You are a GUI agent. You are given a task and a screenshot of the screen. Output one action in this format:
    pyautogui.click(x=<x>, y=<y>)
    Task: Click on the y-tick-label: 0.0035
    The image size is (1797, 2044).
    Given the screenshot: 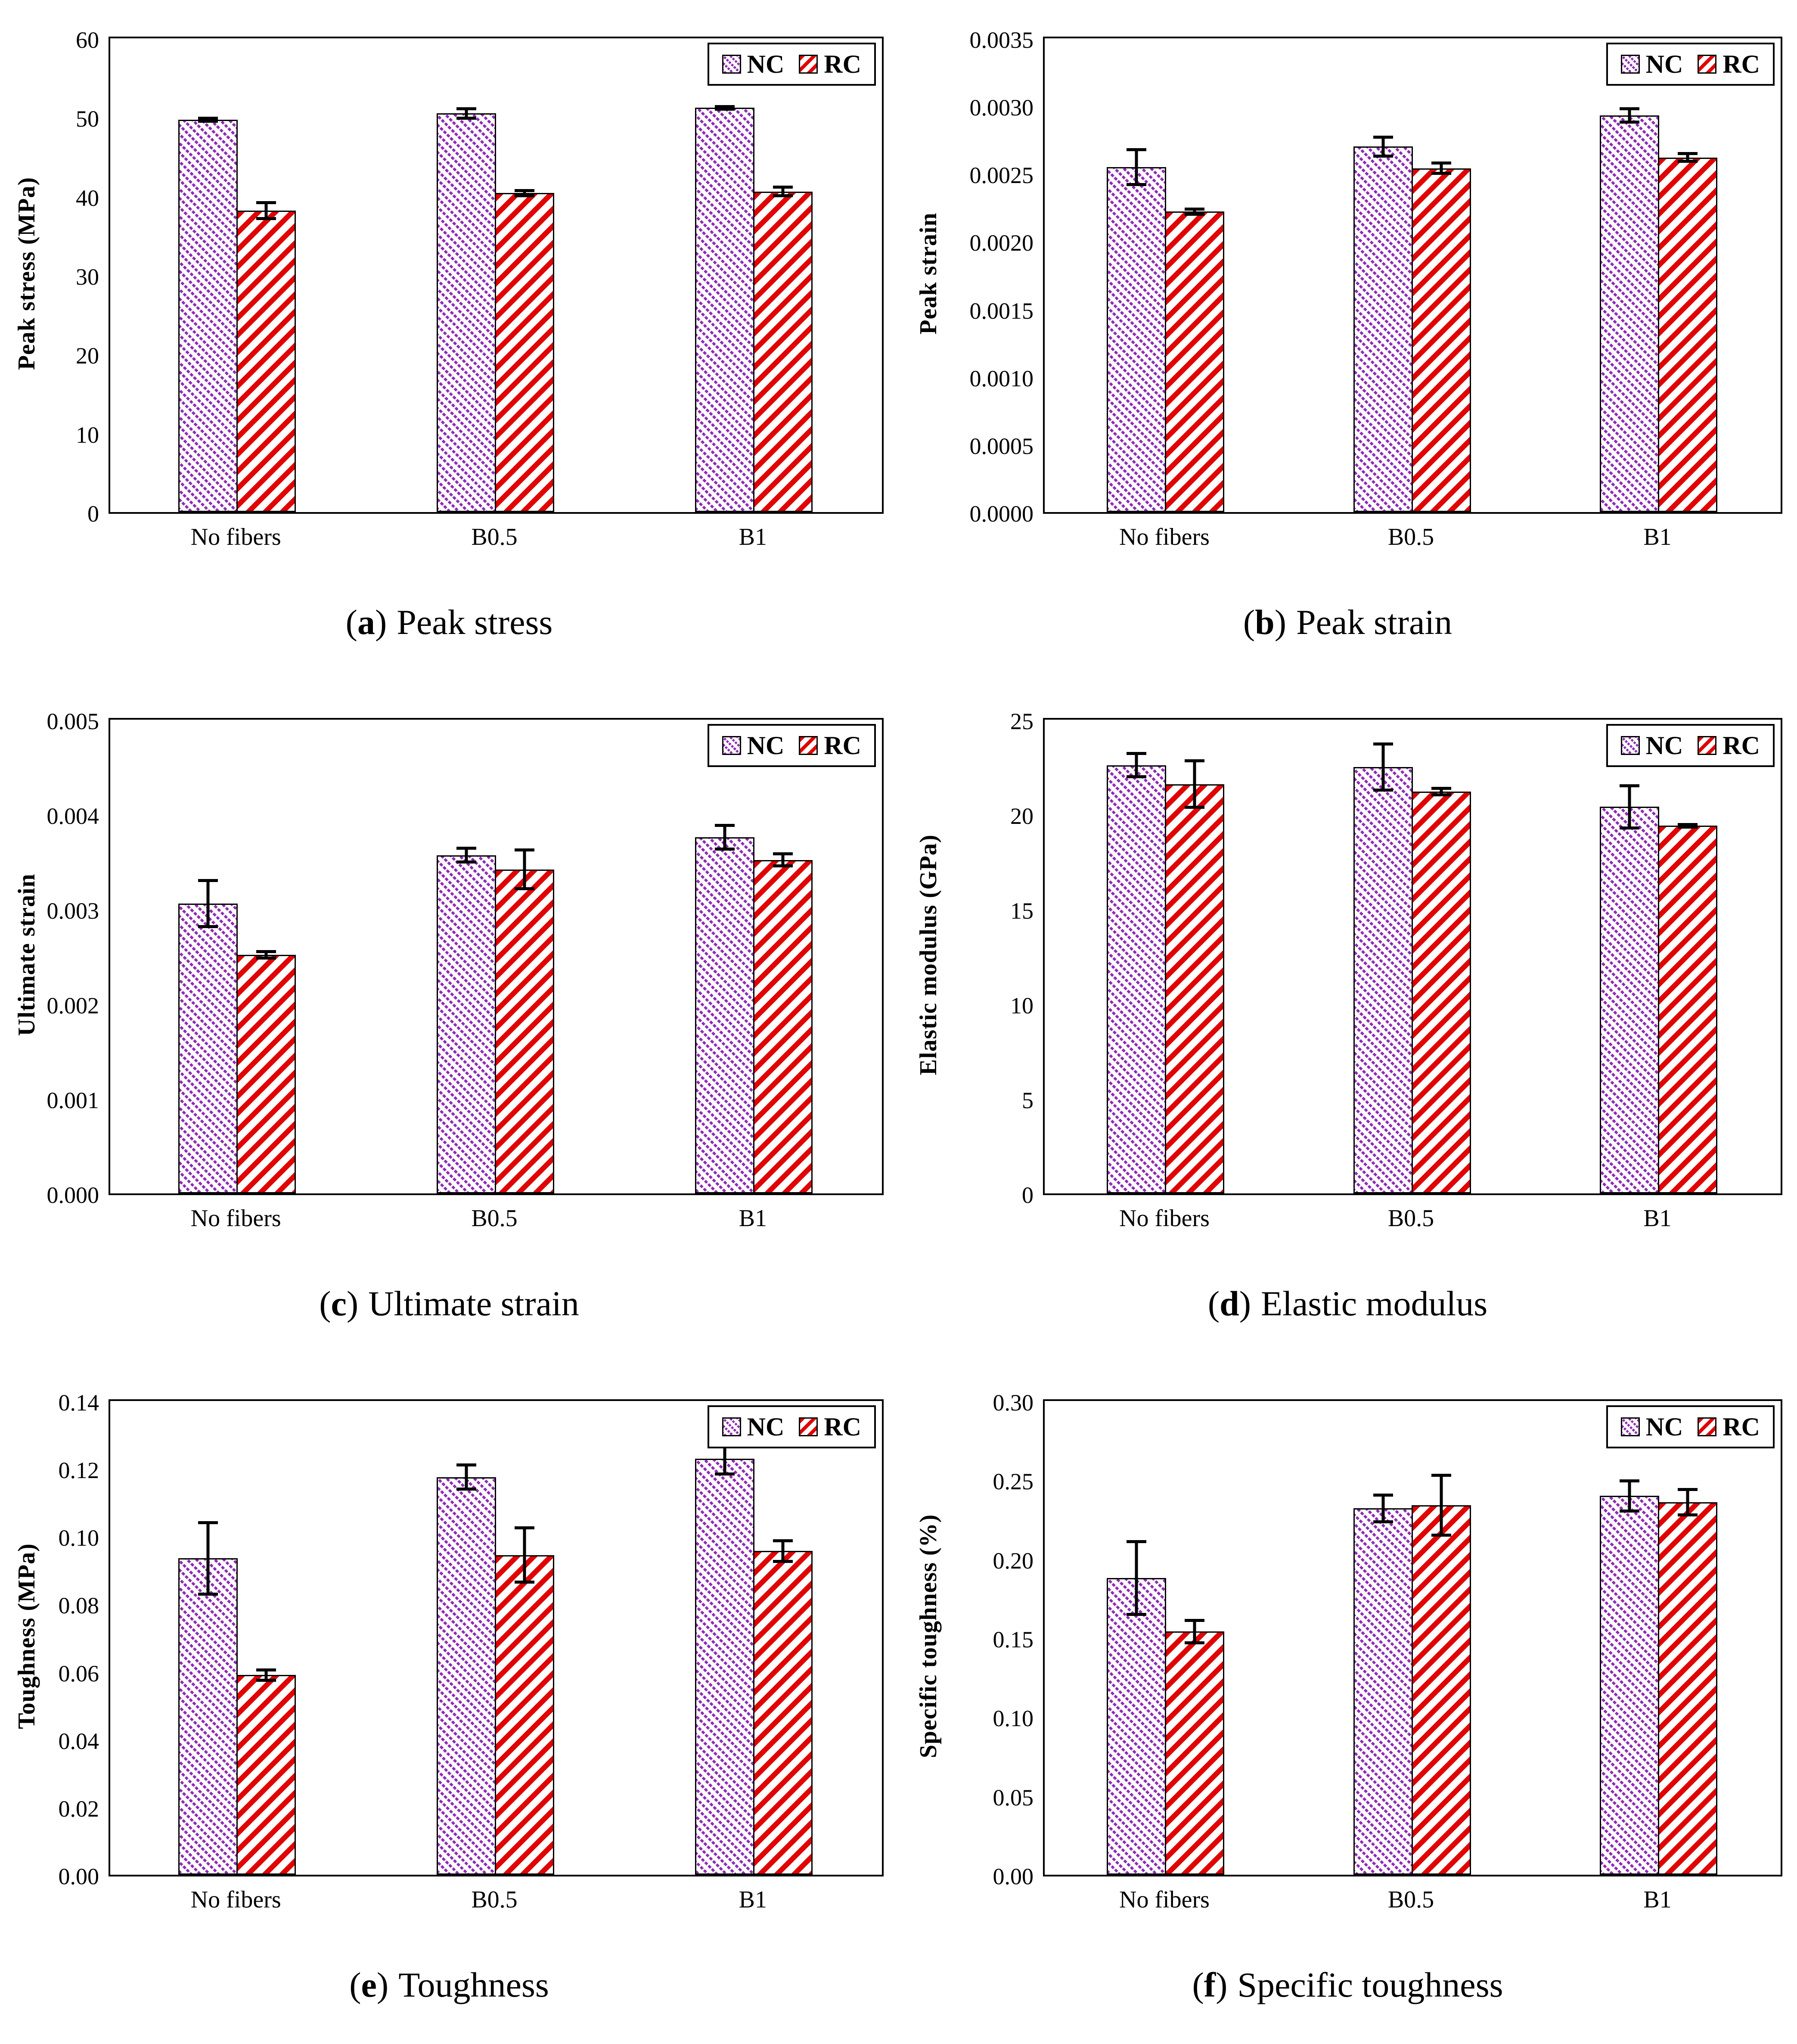 What is the action you would take?
    pyautogui.click(x=1002, y=40)
    